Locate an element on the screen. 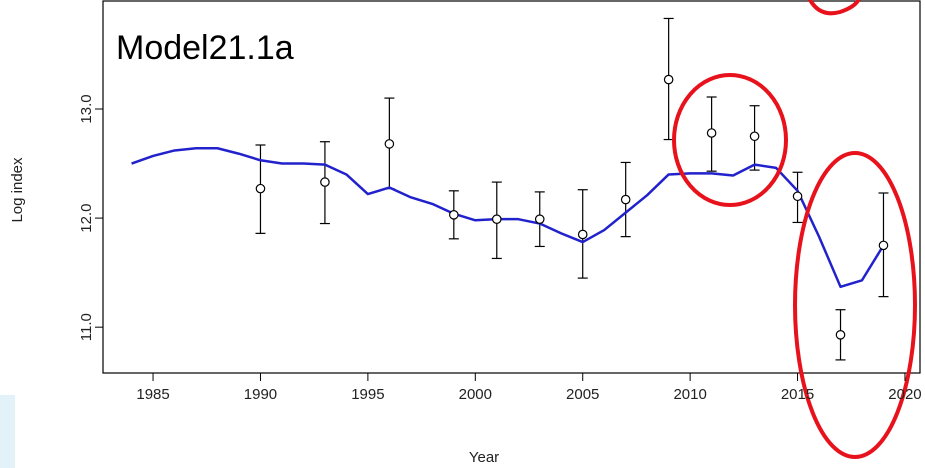 Image resolution: width=925 pixels, height=468 pixels. x-tick-label: 1990 is located at coordinates (260, 394).